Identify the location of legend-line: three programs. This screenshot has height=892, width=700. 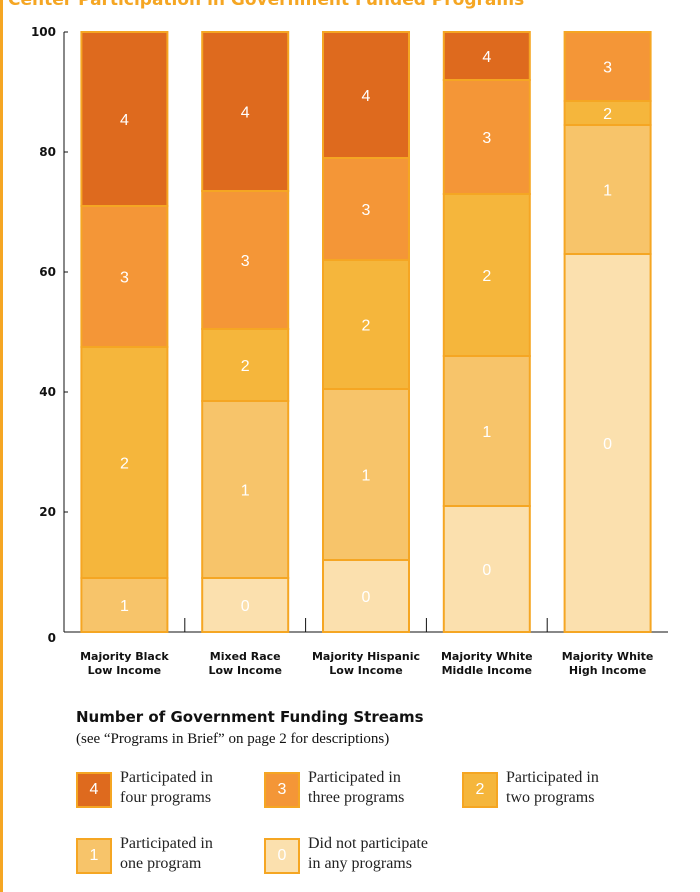
(356, 797).